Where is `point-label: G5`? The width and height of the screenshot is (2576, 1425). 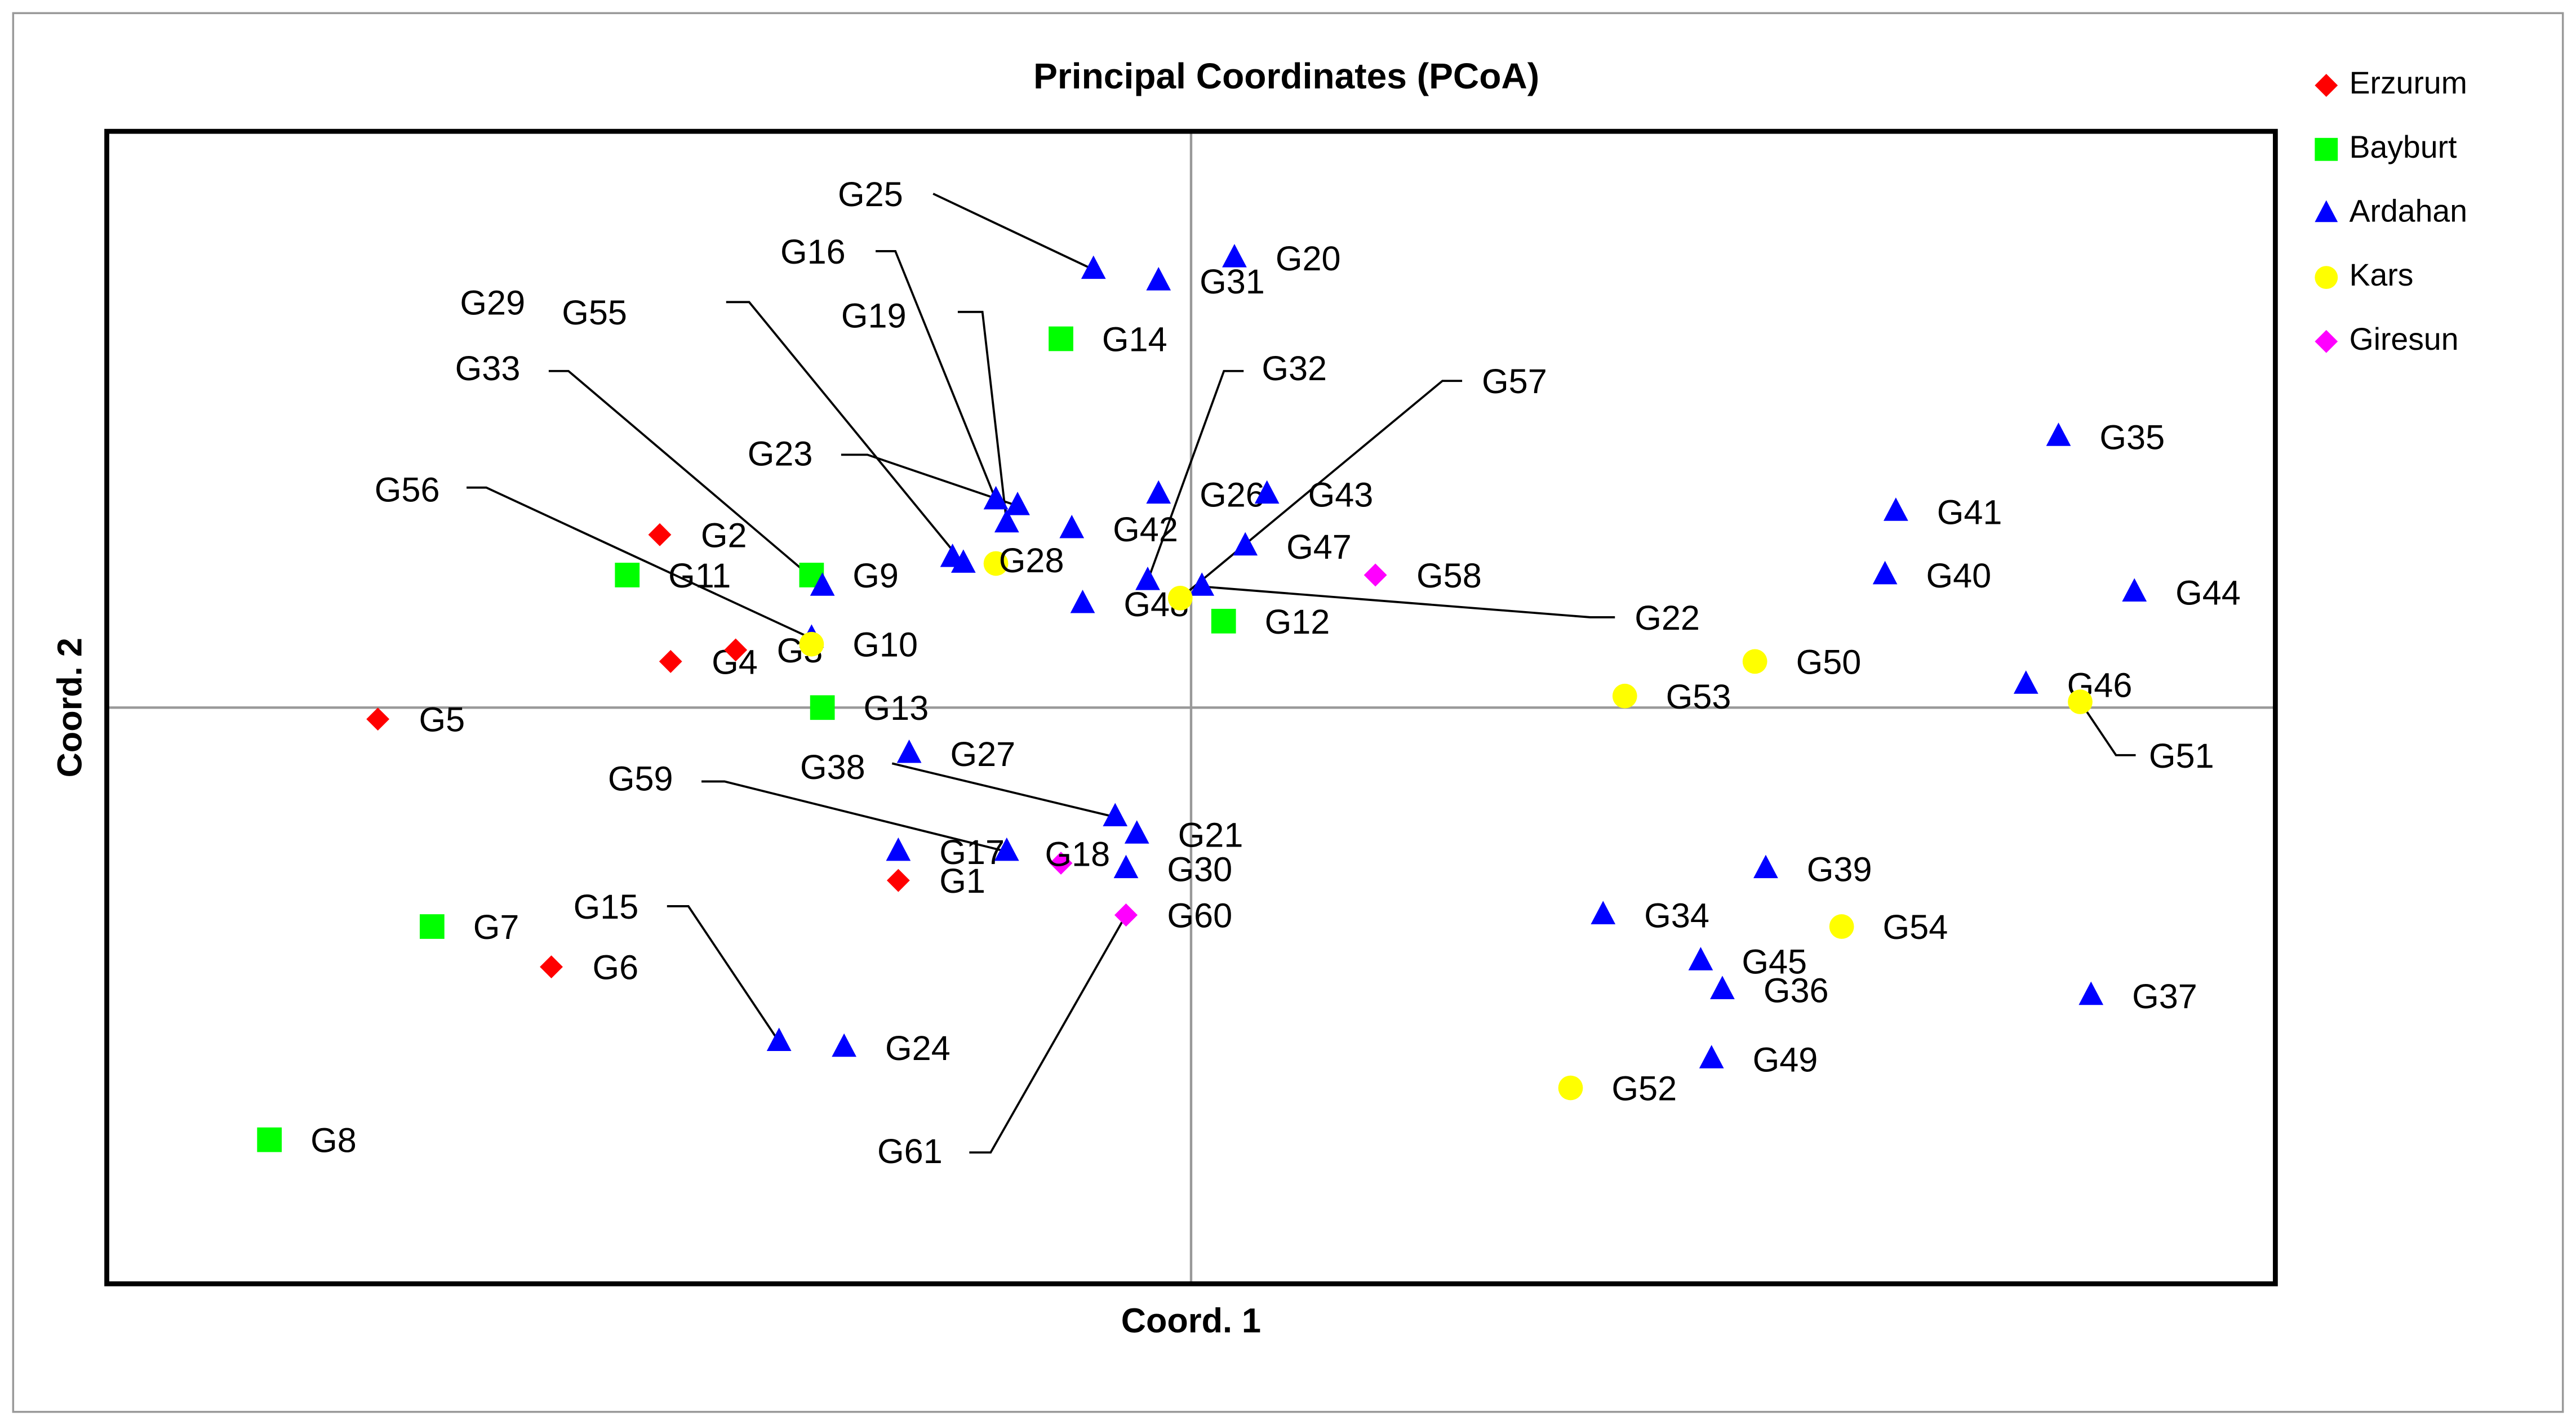 point-label: G5 is located at coordinates (442, 720).